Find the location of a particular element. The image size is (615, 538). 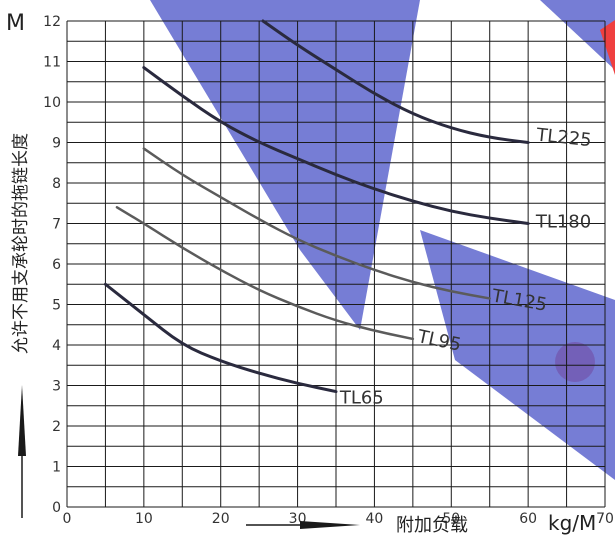

y-tick-label: 5 is located at coordinates (56, 306).